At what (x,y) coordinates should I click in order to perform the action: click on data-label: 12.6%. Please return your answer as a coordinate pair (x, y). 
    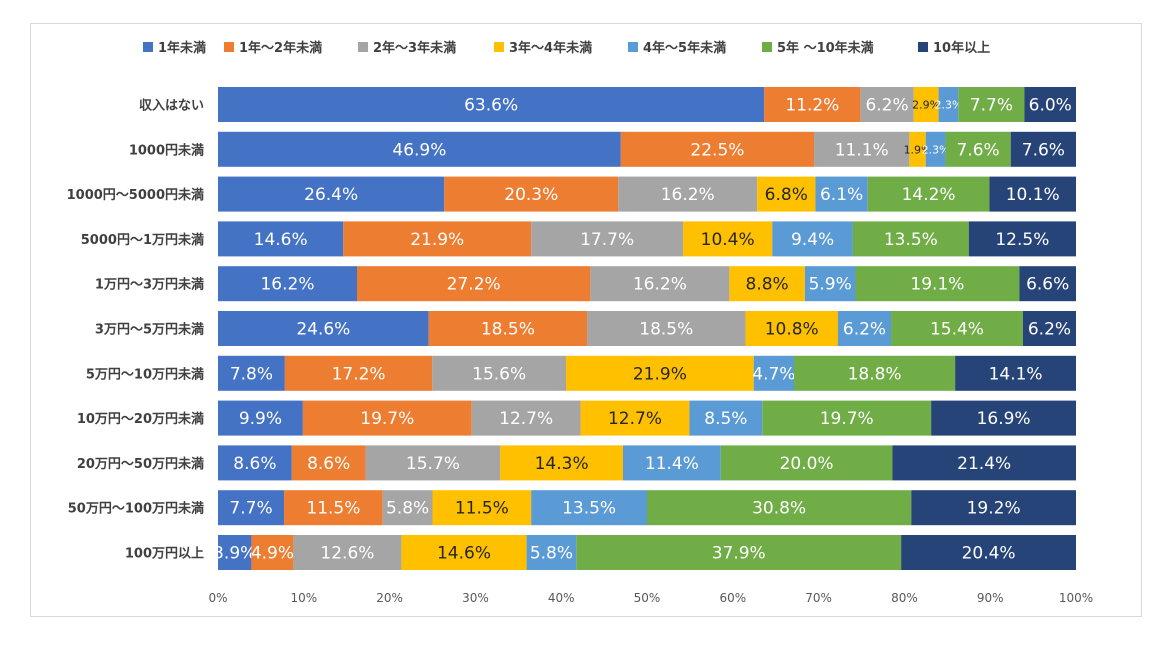
    Looking at the image, I should click on (347, 554).